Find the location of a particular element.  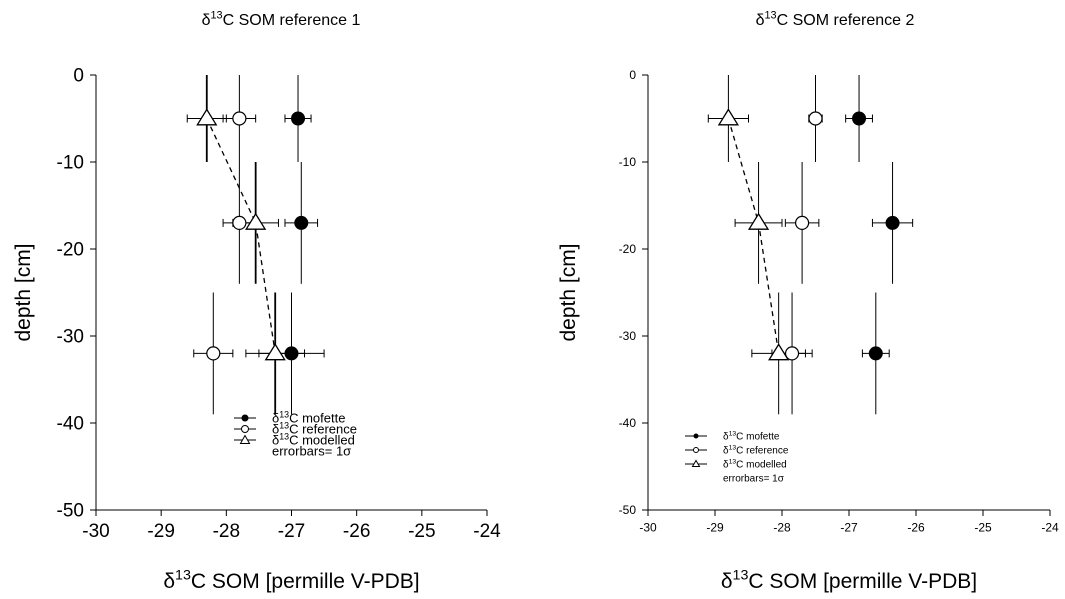

chart-title: δ13C SOM reference 1 is located at coordinates (281, 19).